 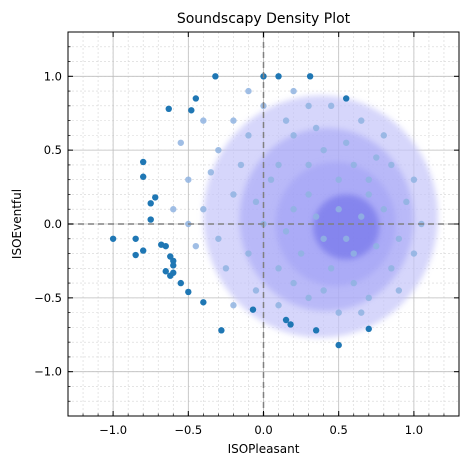 I want to click on y-tick-label: 1.0, so click(x=53, y=76).